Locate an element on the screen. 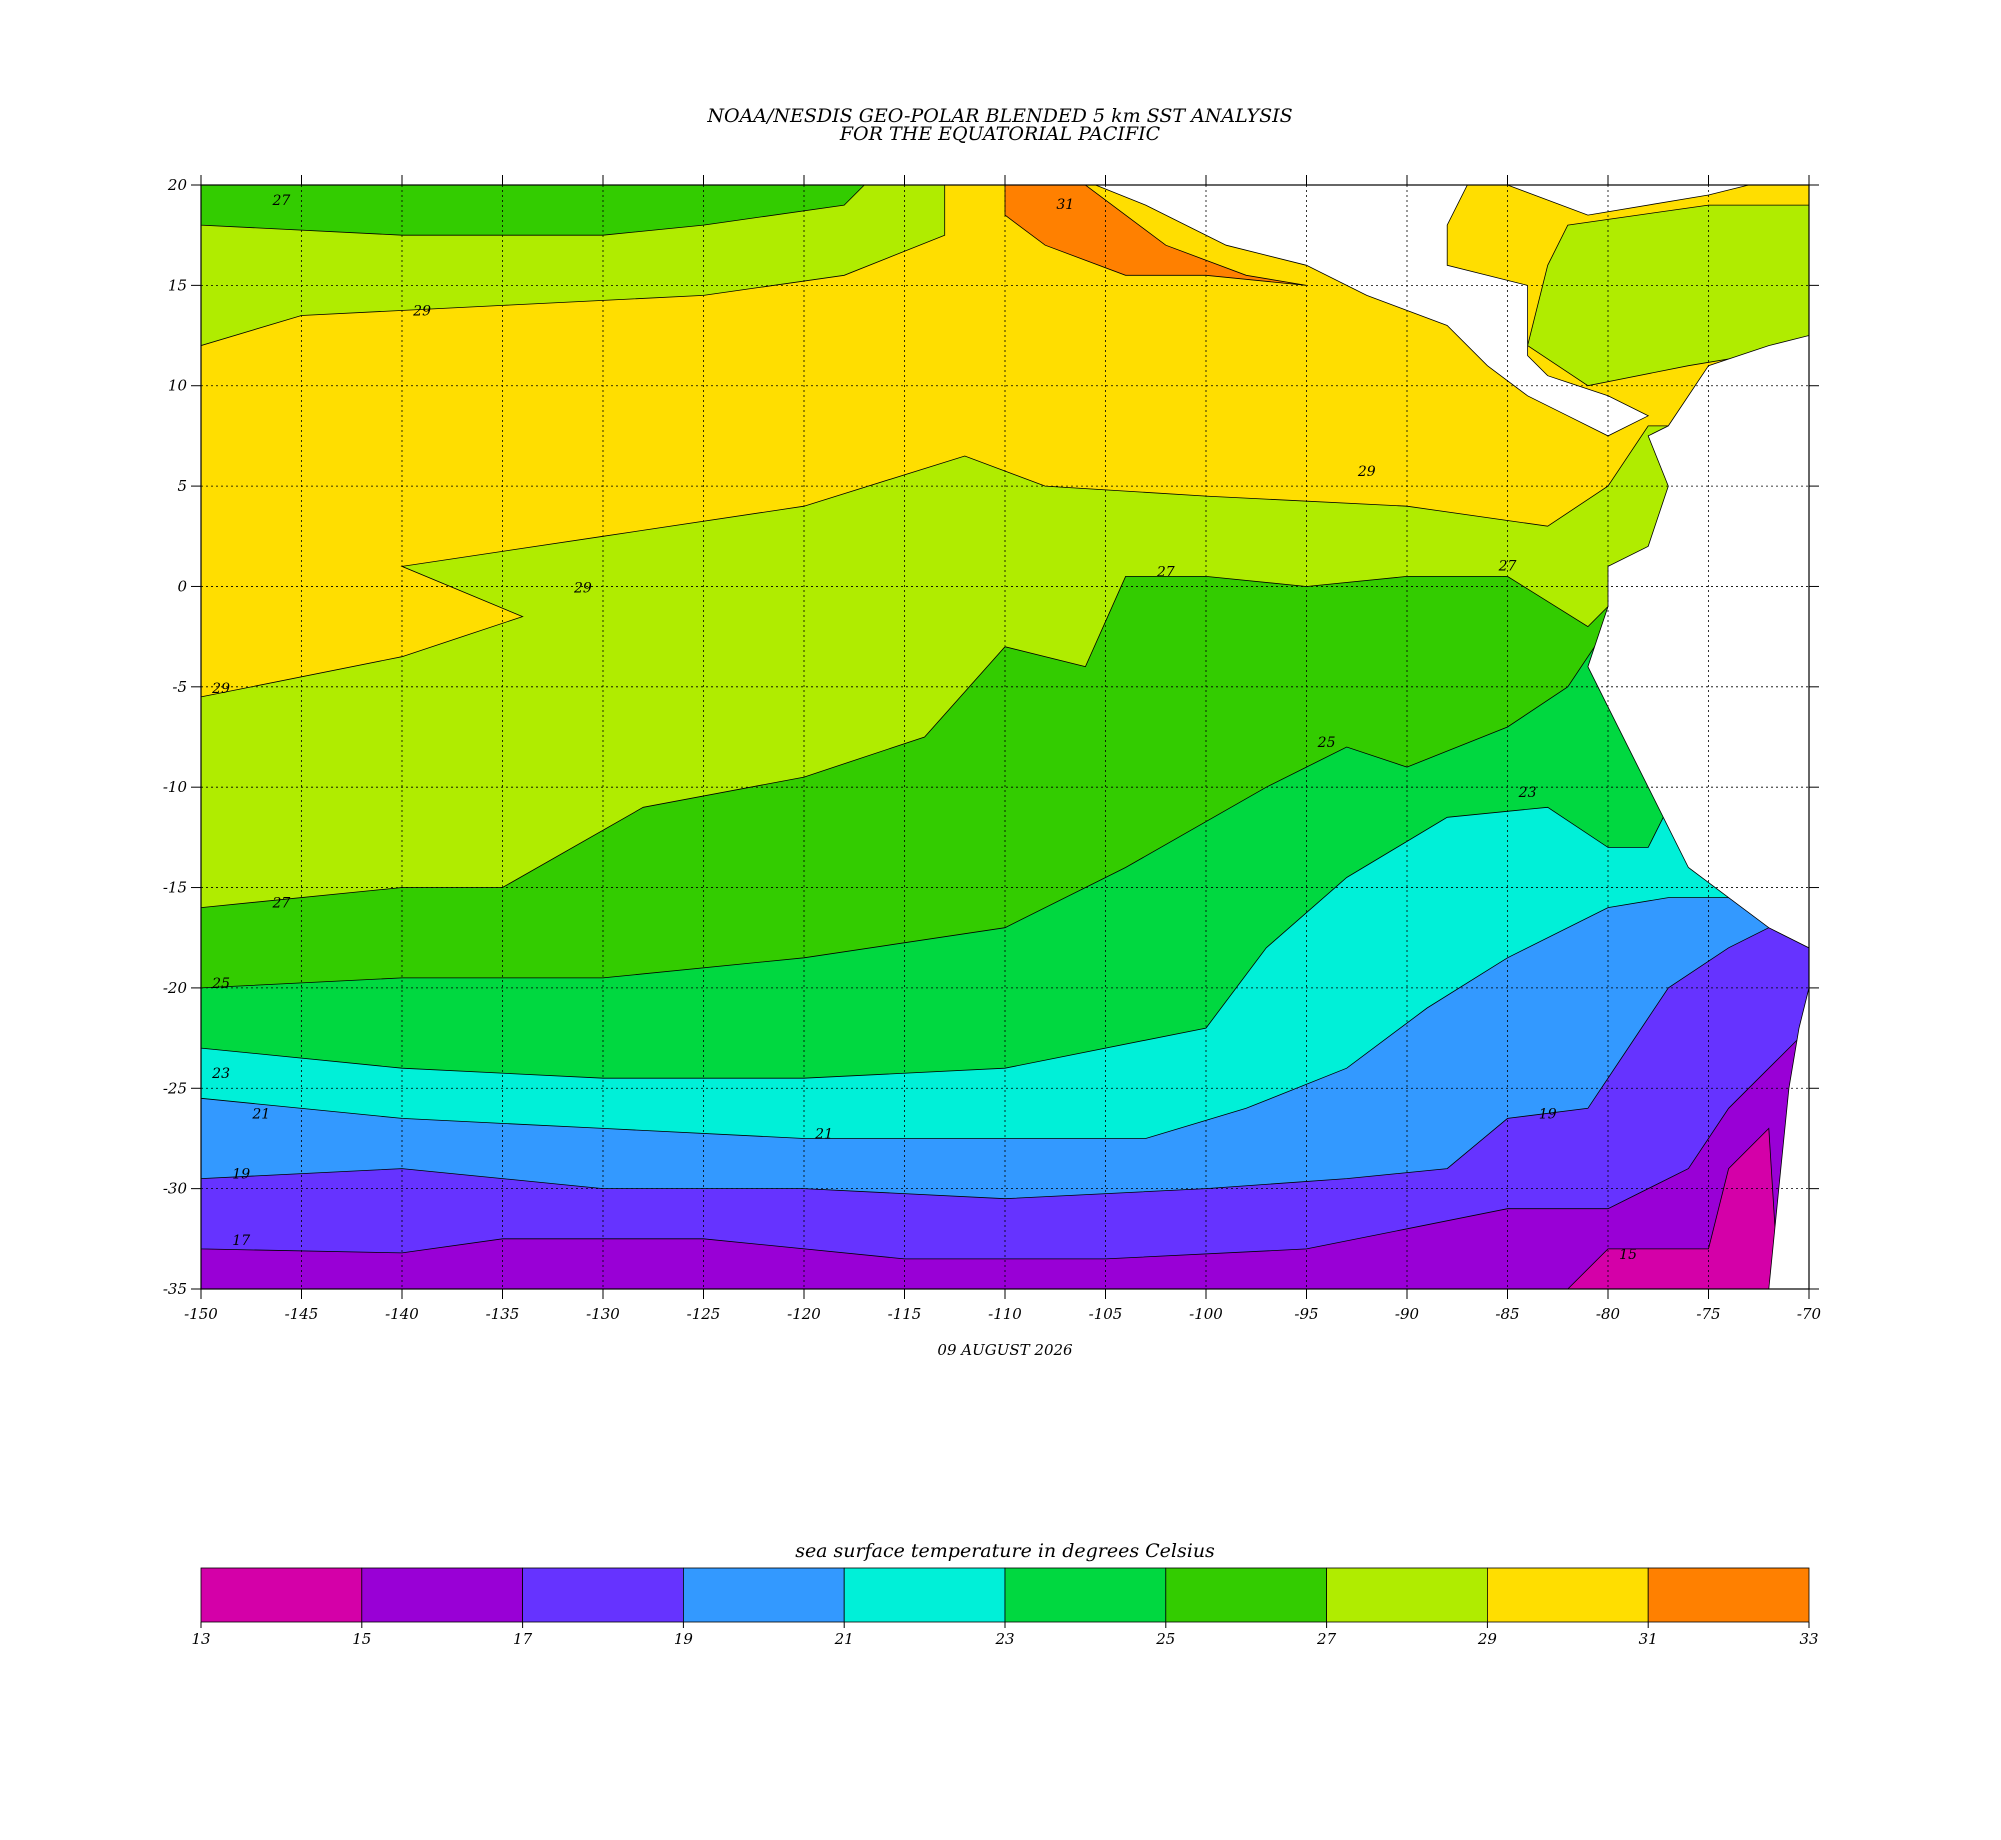 This screenshot has width=2001, height=1840. x-tick-label: -105 is located at coordinates (1106, 1314).